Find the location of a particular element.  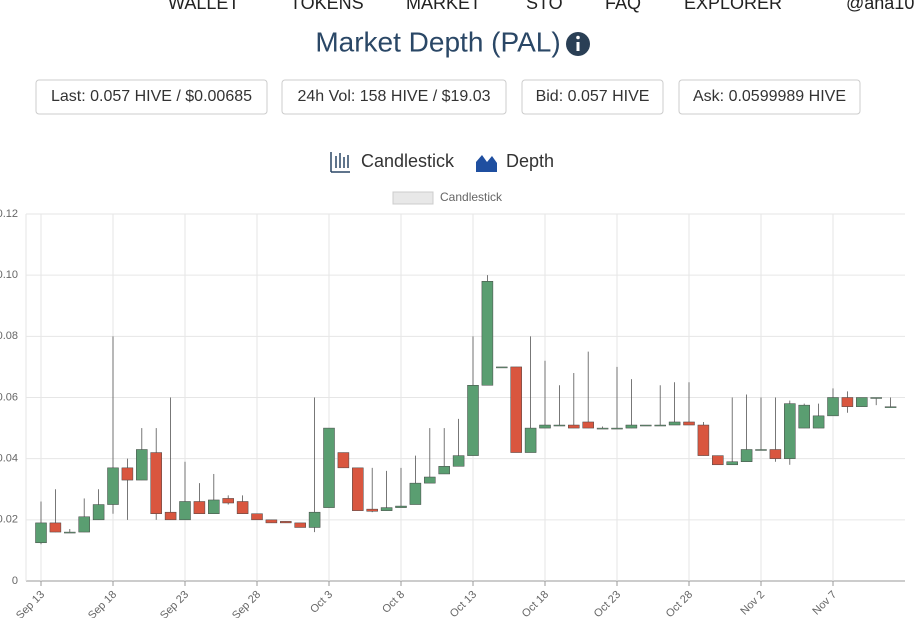

chart-tab: Depth is located at coordinates (530, 161).